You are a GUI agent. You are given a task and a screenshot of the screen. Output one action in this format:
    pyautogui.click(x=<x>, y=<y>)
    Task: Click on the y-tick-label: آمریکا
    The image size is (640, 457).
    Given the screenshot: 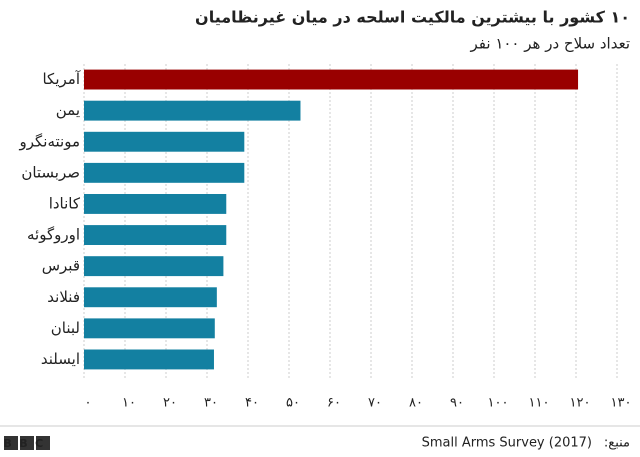 What is the action you would take?
    pyautogui.click(x=61, y=79)
    